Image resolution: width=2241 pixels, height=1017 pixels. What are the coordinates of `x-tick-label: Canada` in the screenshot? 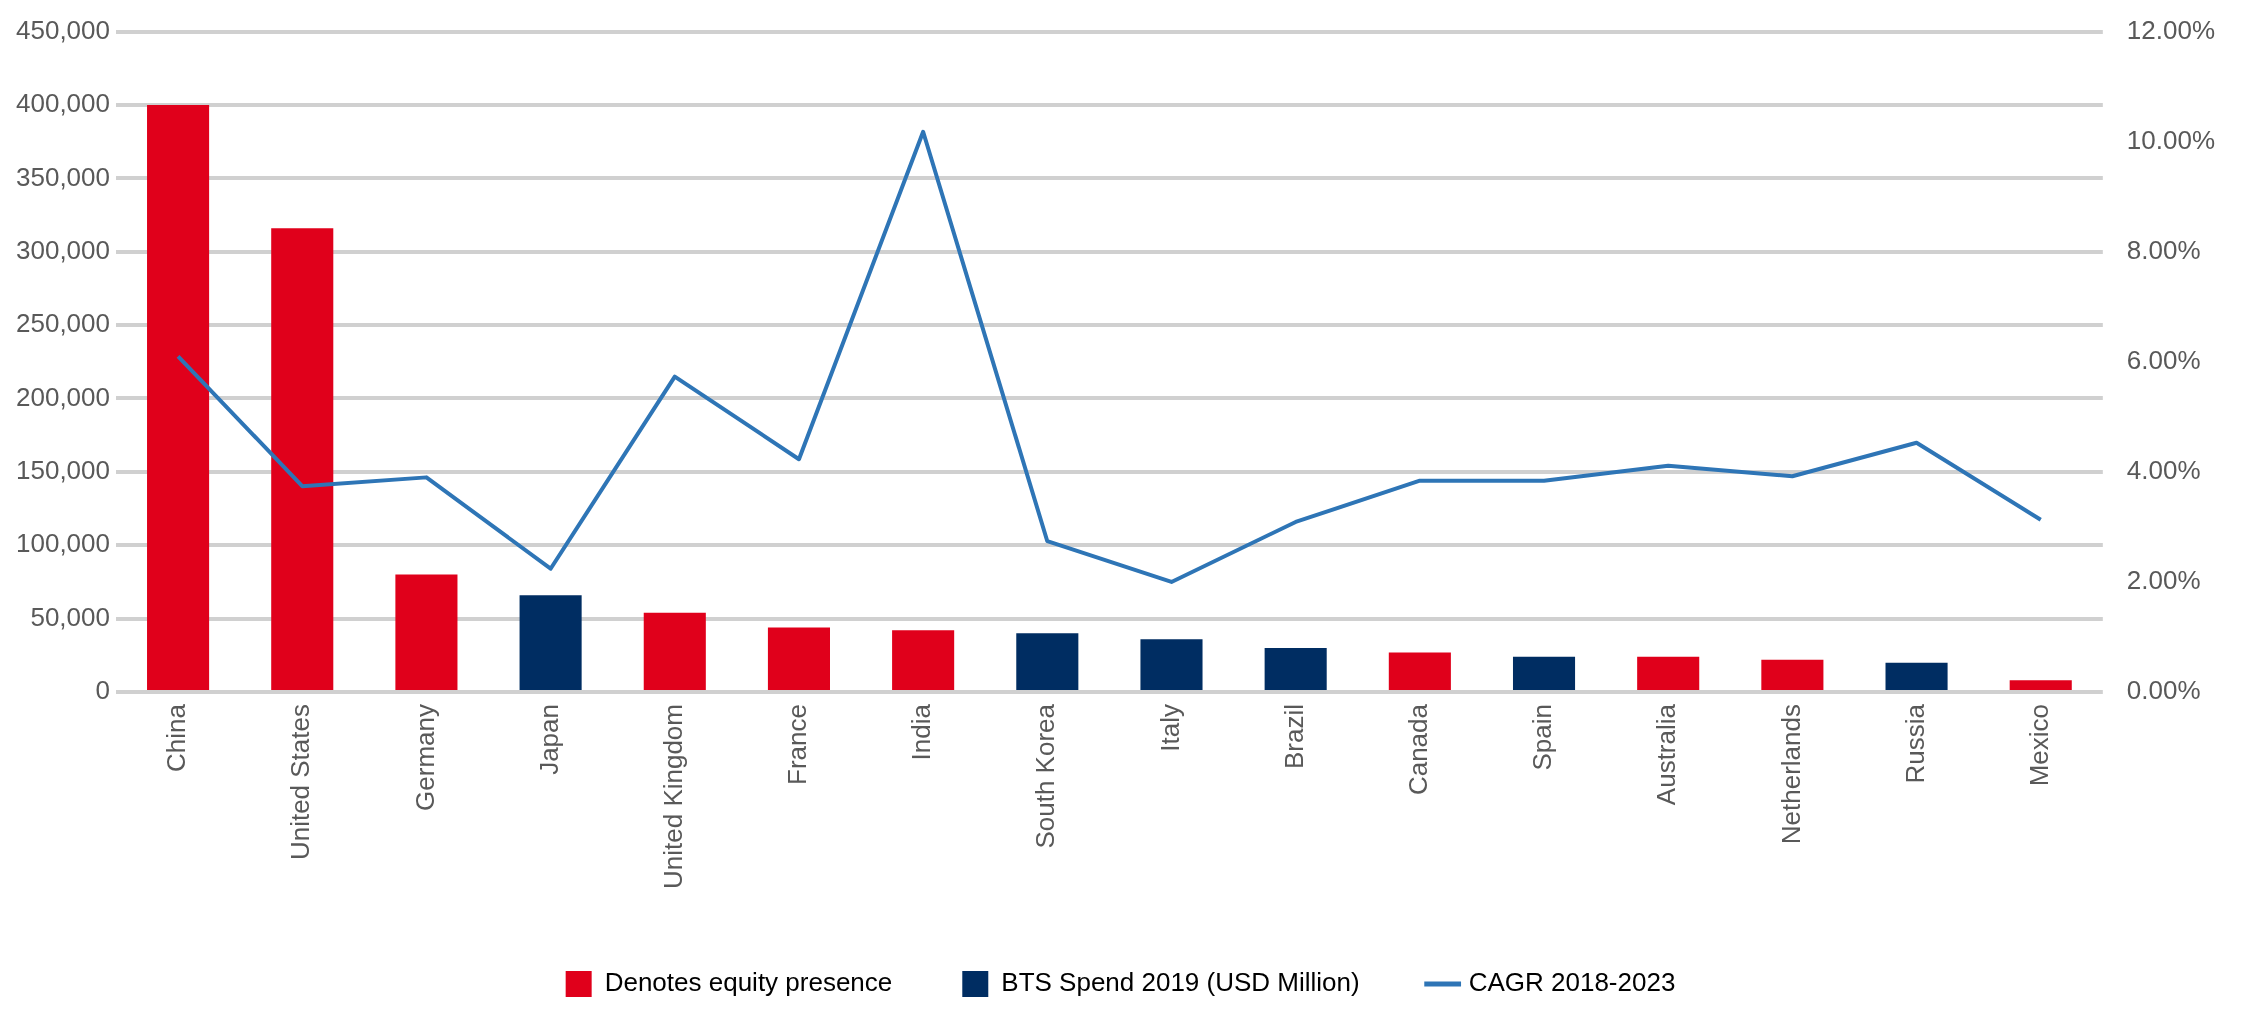 It's located at (1418, 749).